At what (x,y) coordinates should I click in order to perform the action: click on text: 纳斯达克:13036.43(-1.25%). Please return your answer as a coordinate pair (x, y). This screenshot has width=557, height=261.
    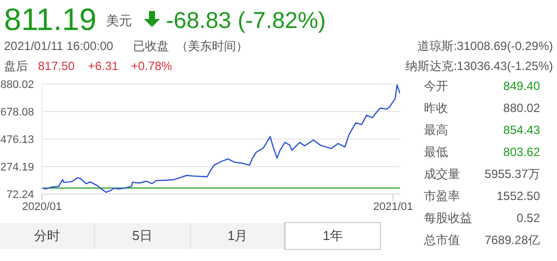
    Looking at the image, I should click on (479, 66).